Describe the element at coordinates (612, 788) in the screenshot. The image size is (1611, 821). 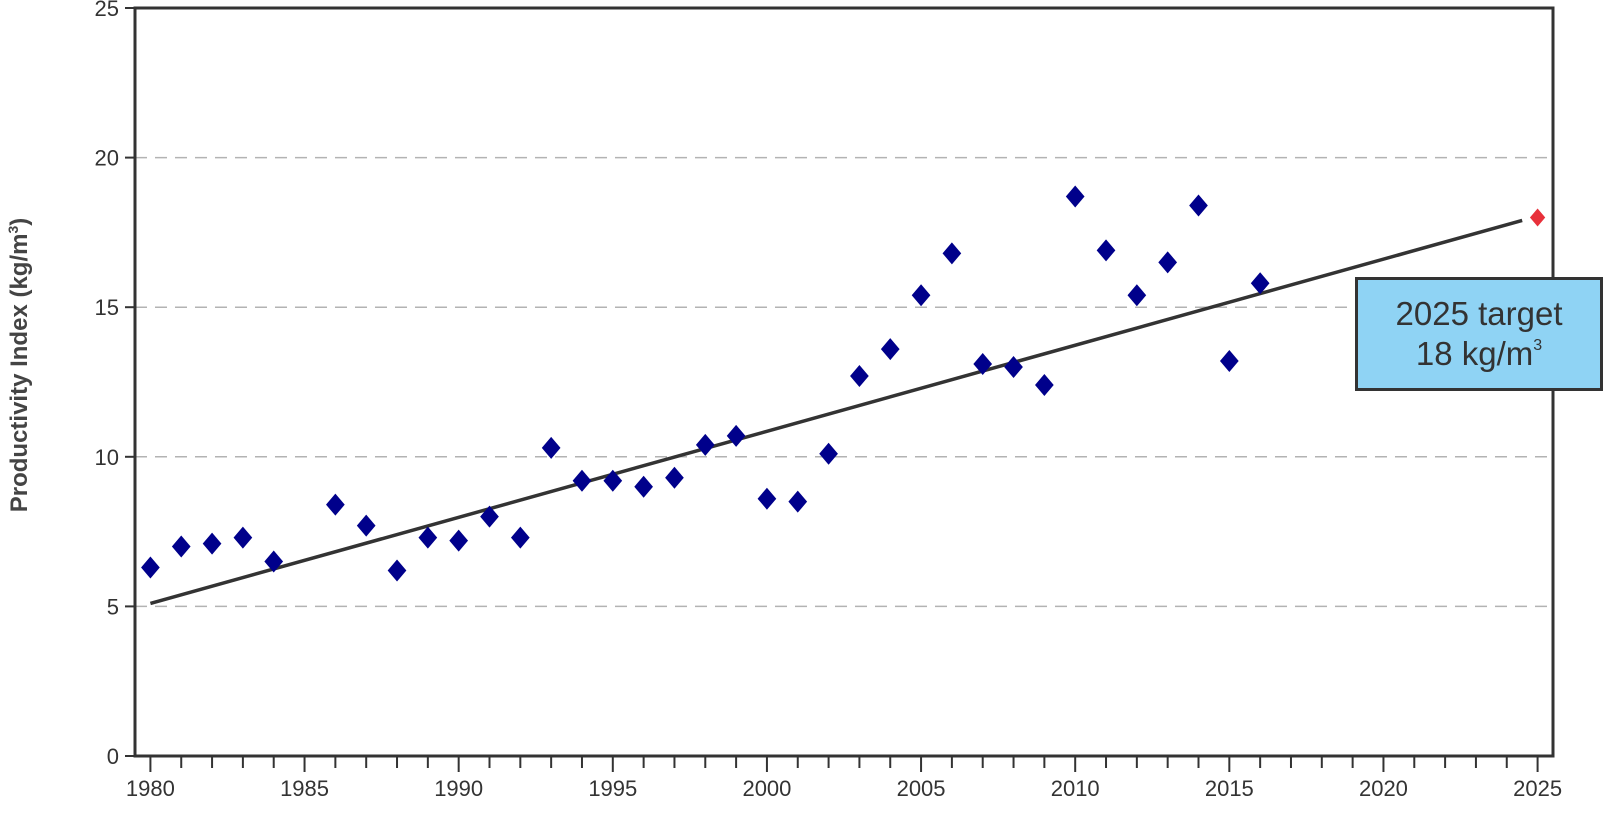
I see `x-tick-label-1995: 1995` at that location.